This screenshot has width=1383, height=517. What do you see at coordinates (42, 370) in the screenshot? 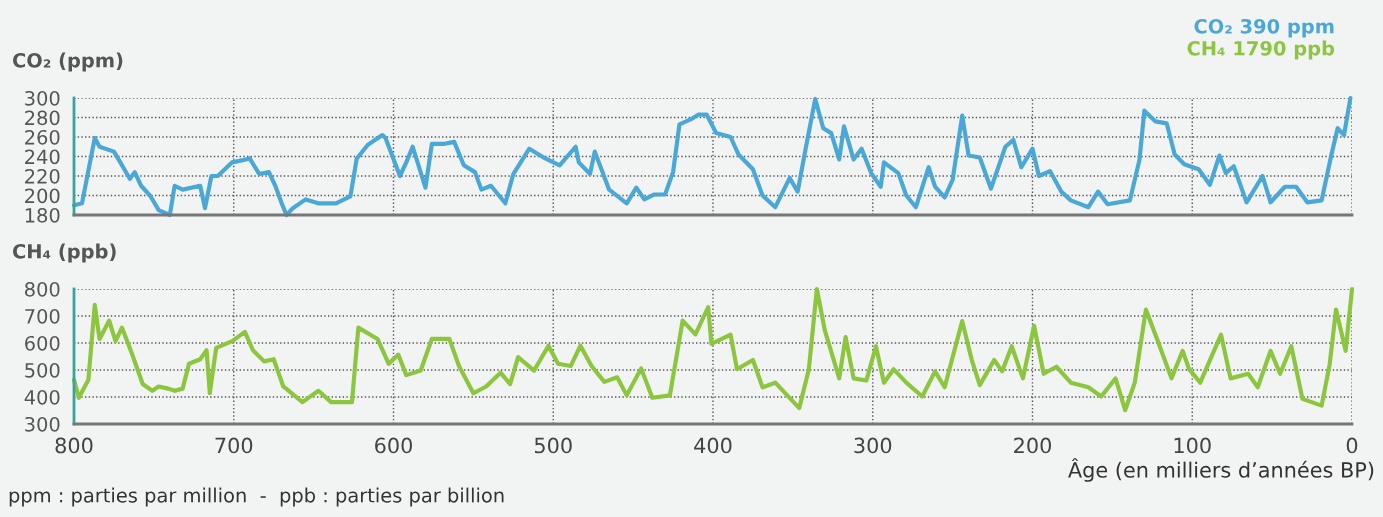
I see `y-tick-label: 500` at bounding box center [42, 370].